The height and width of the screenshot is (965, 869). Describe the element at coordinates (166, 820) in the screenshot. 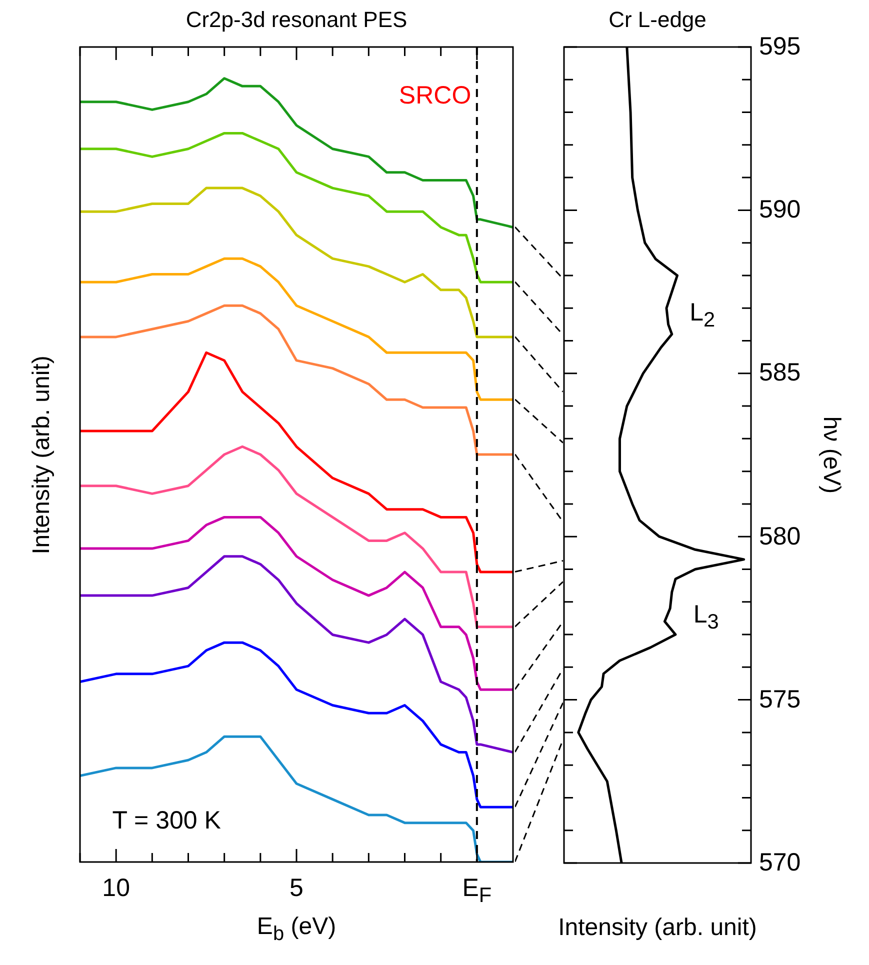

I see `annotation: T = 300 K` at that location.